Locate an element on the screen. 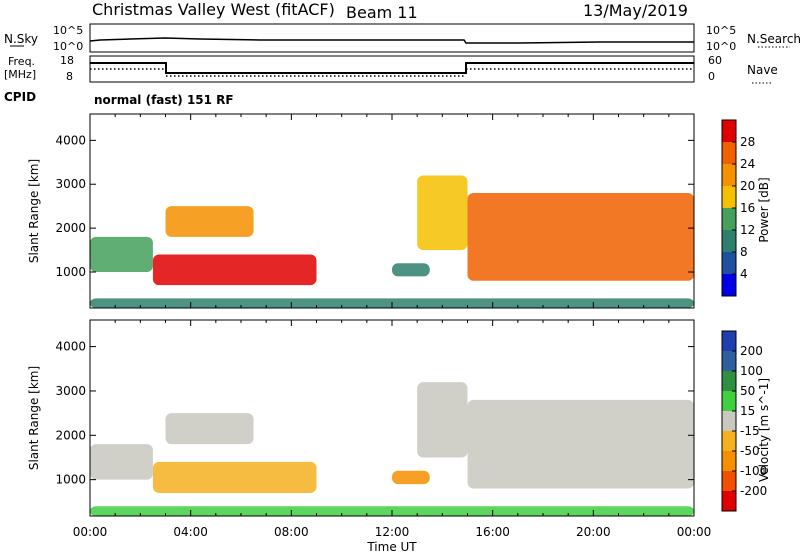 The width and height of the screenshot is (800, 554). sky-right-tick-top: 10^5 is located at coordinates (721, 30).